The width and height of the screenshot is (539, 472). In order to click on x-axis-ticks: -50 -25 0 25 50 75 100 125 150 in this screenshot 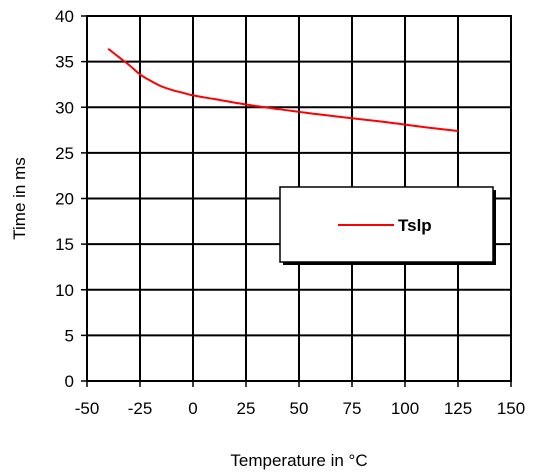, I will do `click(300, 399)`.